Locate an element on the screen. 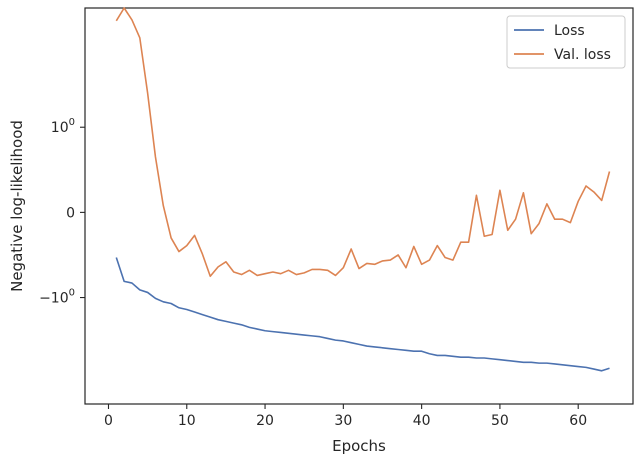 This screenshot has height=463, width=642. x-tick-label: 30 is located at coordinates (343, 421).